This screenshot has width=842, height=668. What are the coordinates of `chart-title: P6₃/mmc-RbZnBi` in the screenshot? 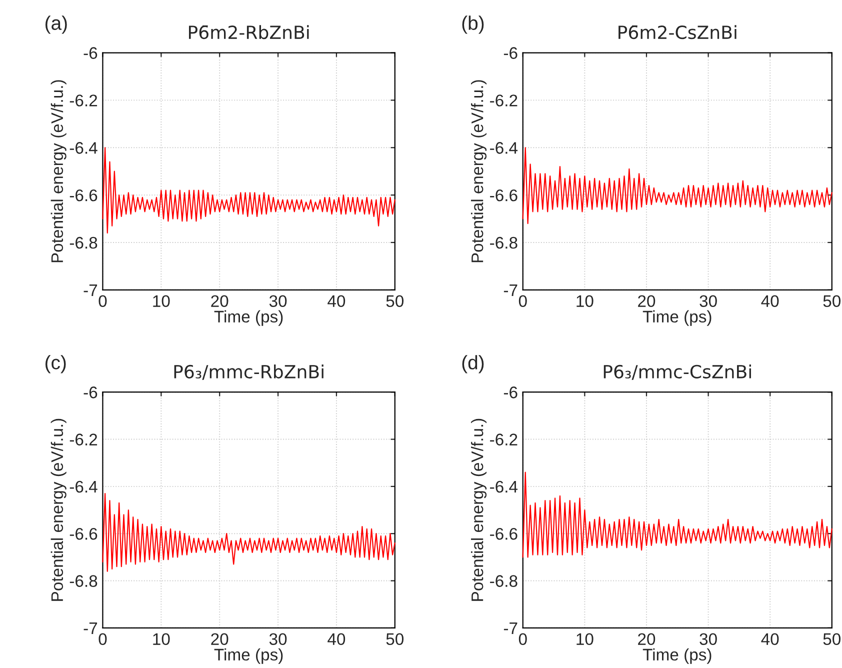 It's located at (249, 372).